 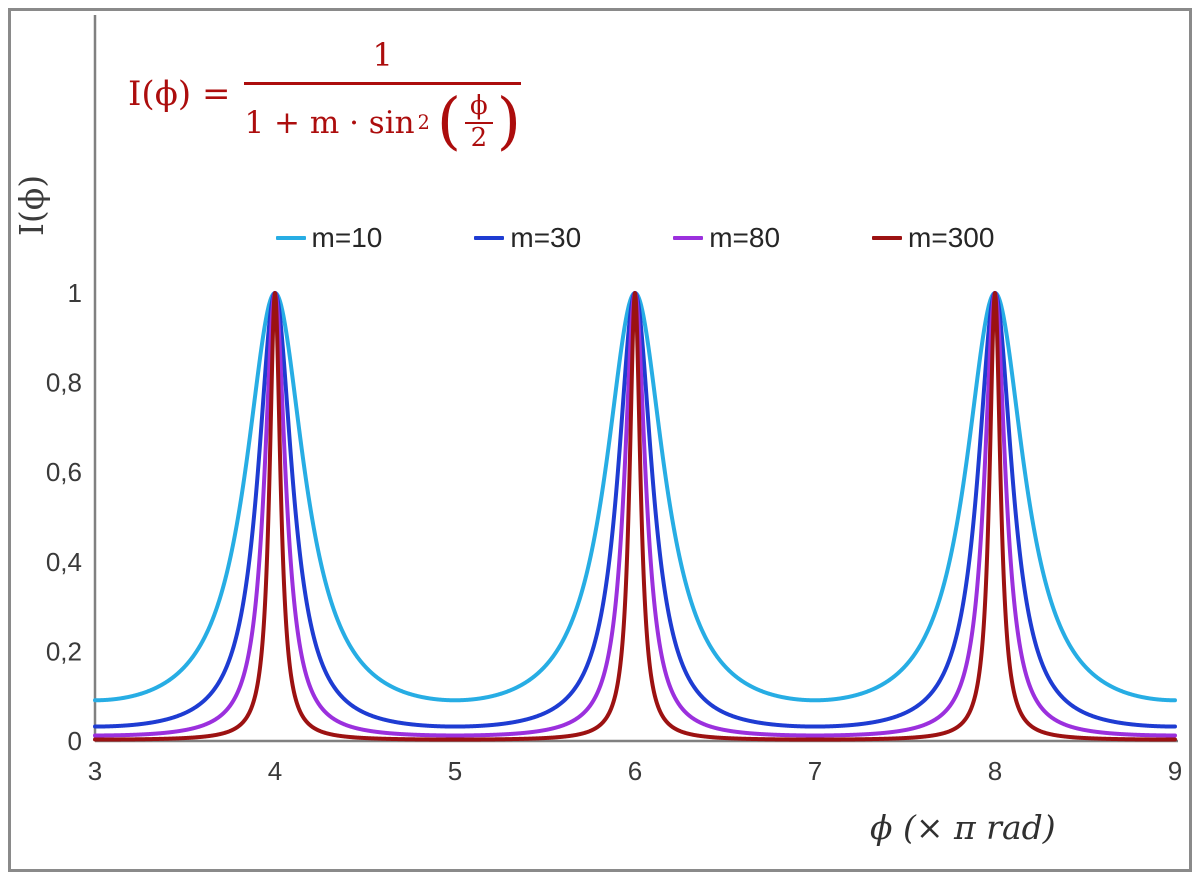 What do you see at coordinates (275, 771) in the screenshot?
I see `x-tick-label: 4` at bounding box center [275, 771].